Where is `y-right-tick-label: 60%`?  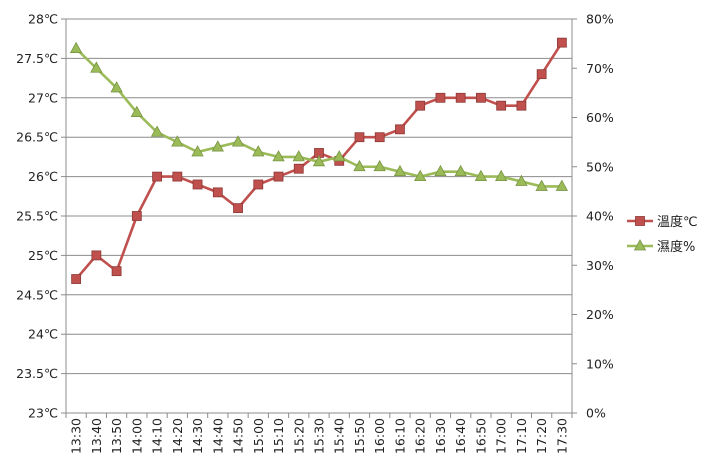
y-right-tick-label: 60% is located at coordinates (600, 117).